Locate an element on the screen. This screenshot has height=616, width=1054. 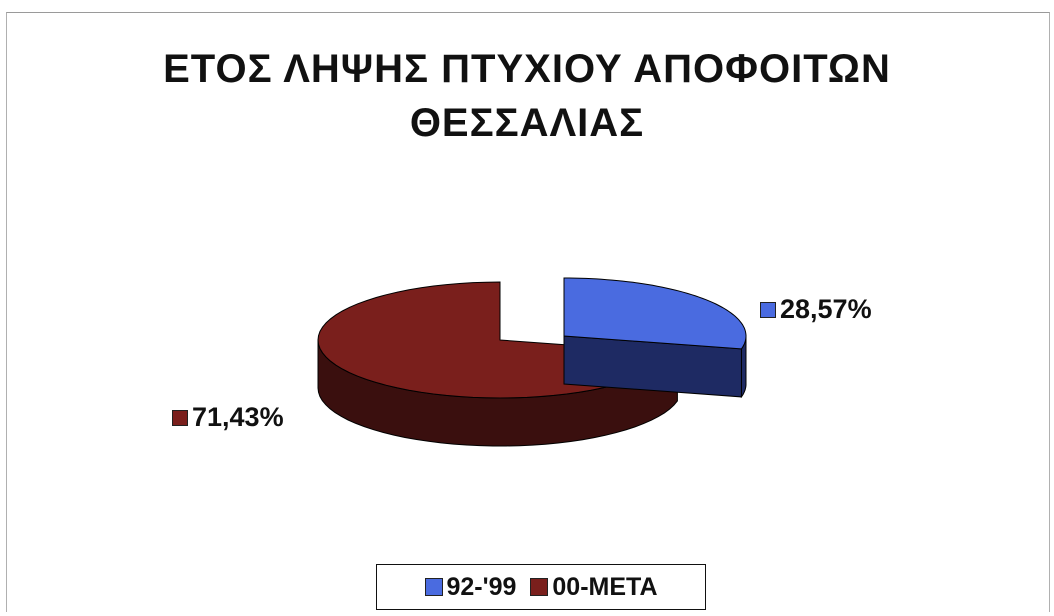
data-label-92-99: 28,57% is located at coordinates (816, 309).